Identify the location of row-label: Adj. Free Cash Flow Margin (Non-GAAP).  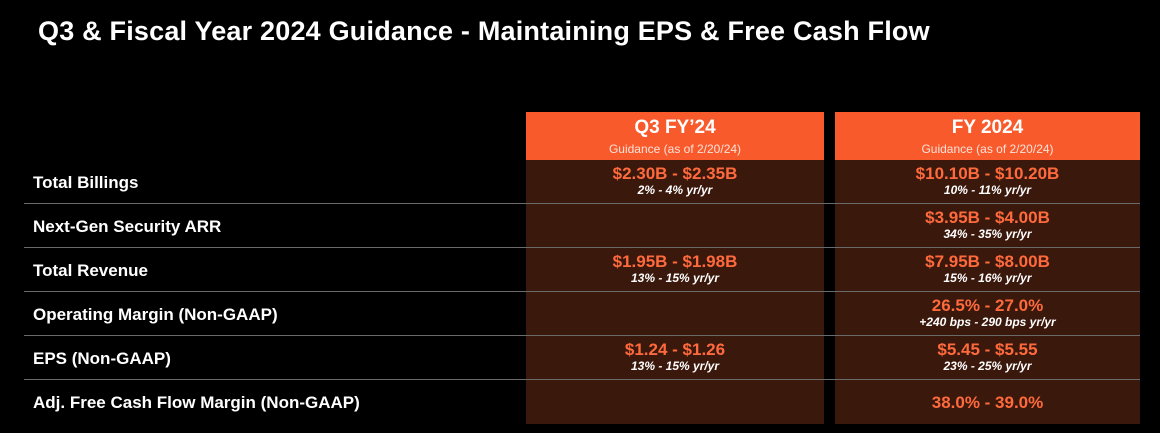
(196, 402).